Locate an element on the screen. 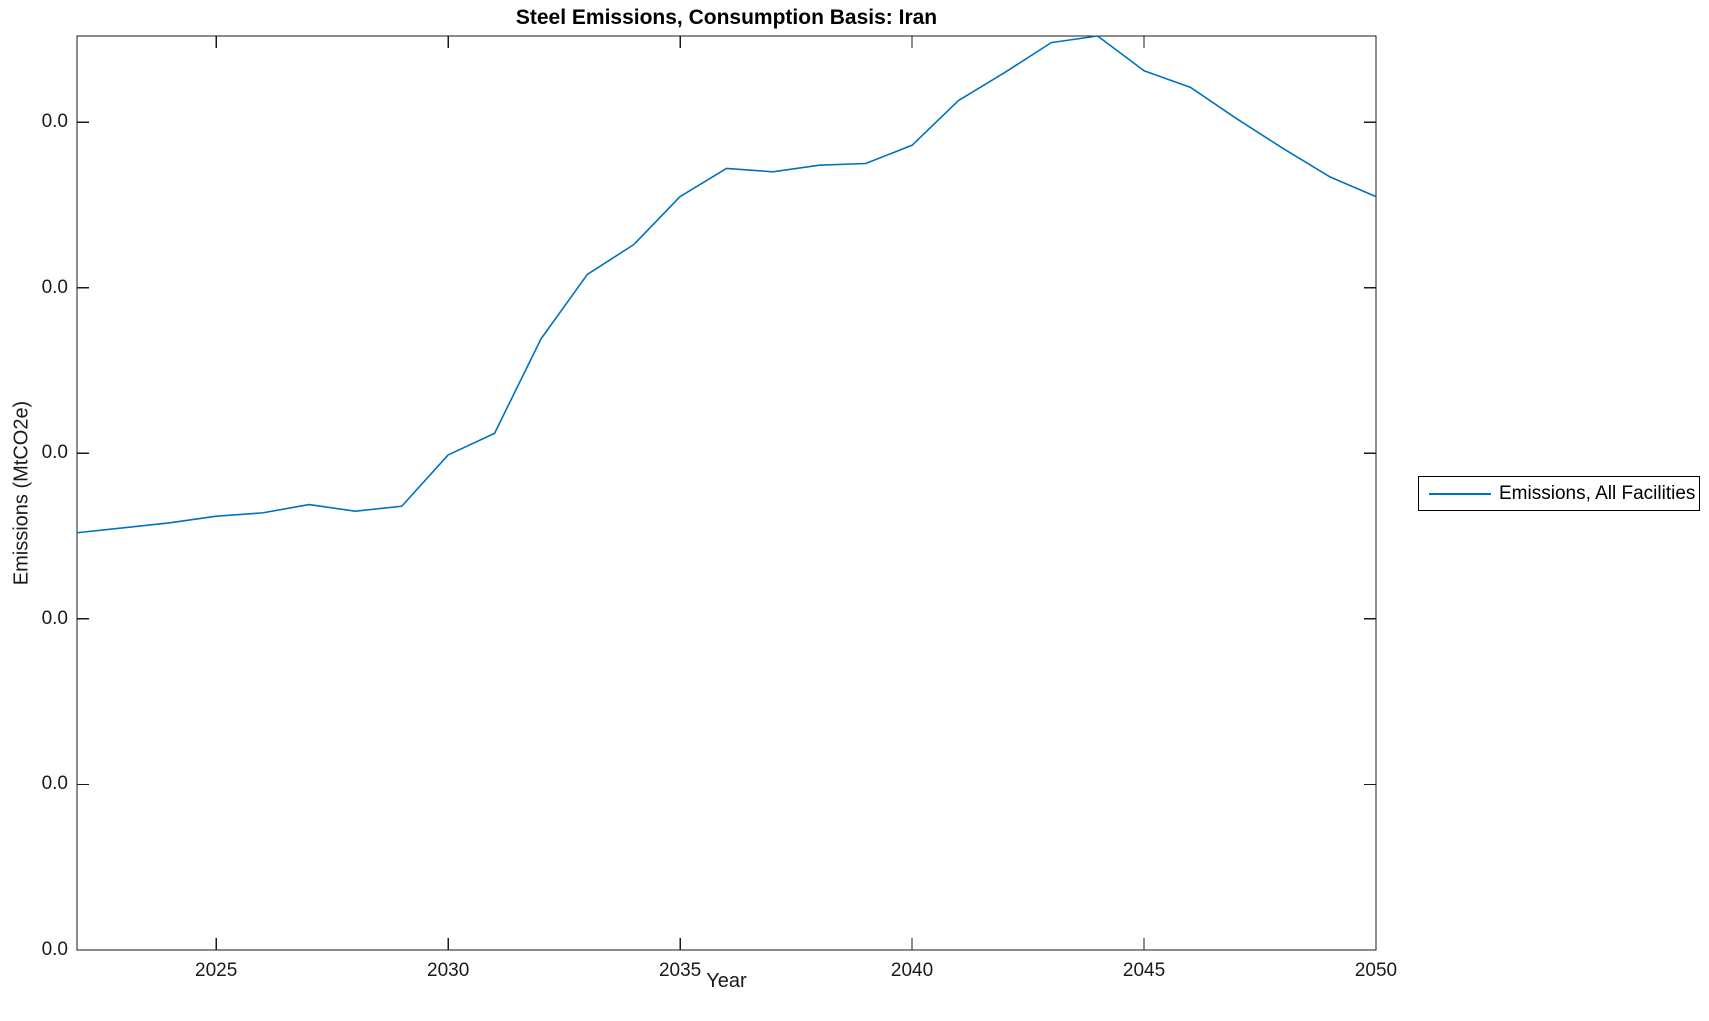  x-tick-label: 2030 is located at coordinates (448, 970).